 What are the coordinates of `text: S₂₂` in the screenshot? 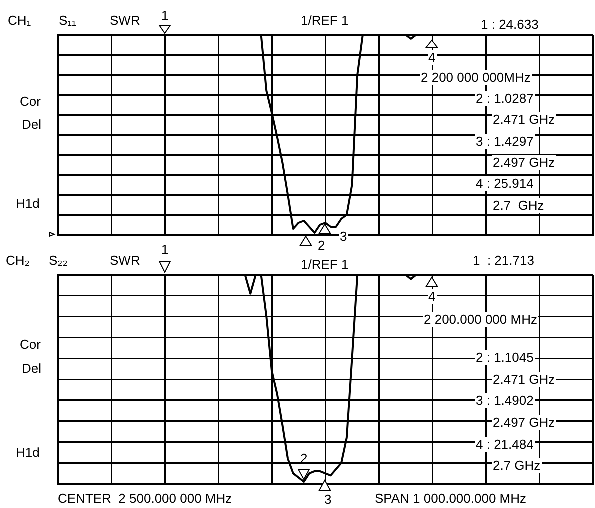 It's located at (58, 260).